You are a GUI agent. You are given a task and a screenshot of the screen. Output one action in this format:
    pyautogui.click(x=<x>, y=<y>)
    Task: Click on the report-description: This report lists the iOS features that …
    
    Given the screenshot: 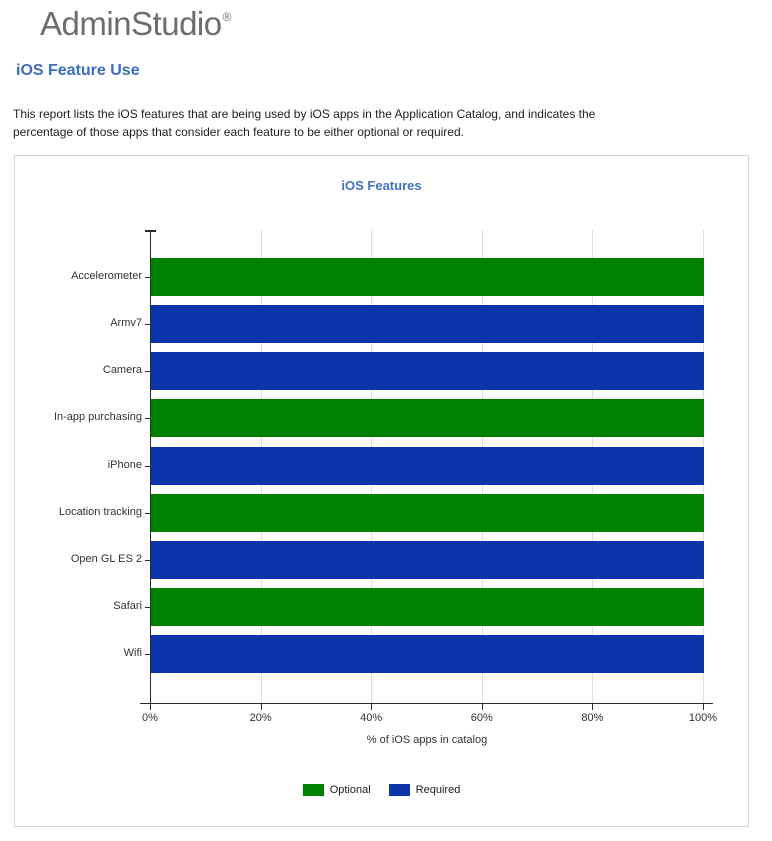 What is the action you would take?
    pyautogui.click(x=304, y=123)
    